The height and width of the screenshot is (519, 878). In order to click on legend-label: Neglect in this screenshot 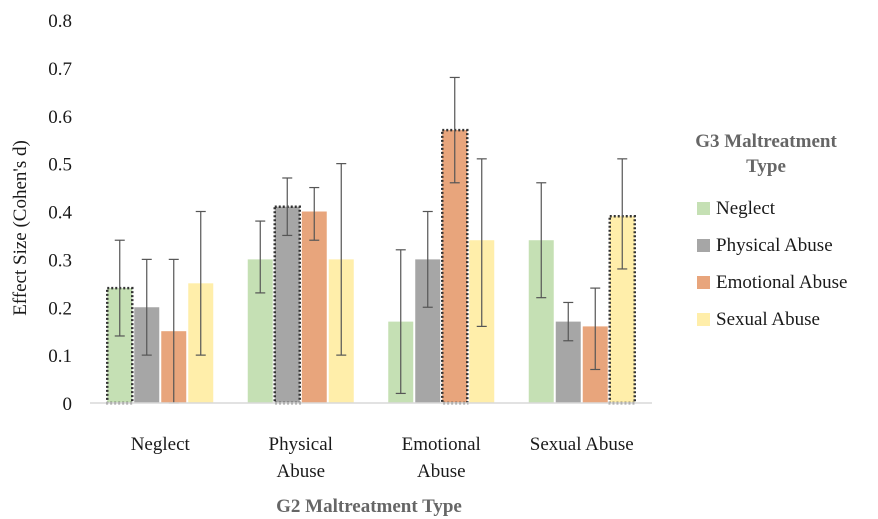, I will do `click(746, 208)`.